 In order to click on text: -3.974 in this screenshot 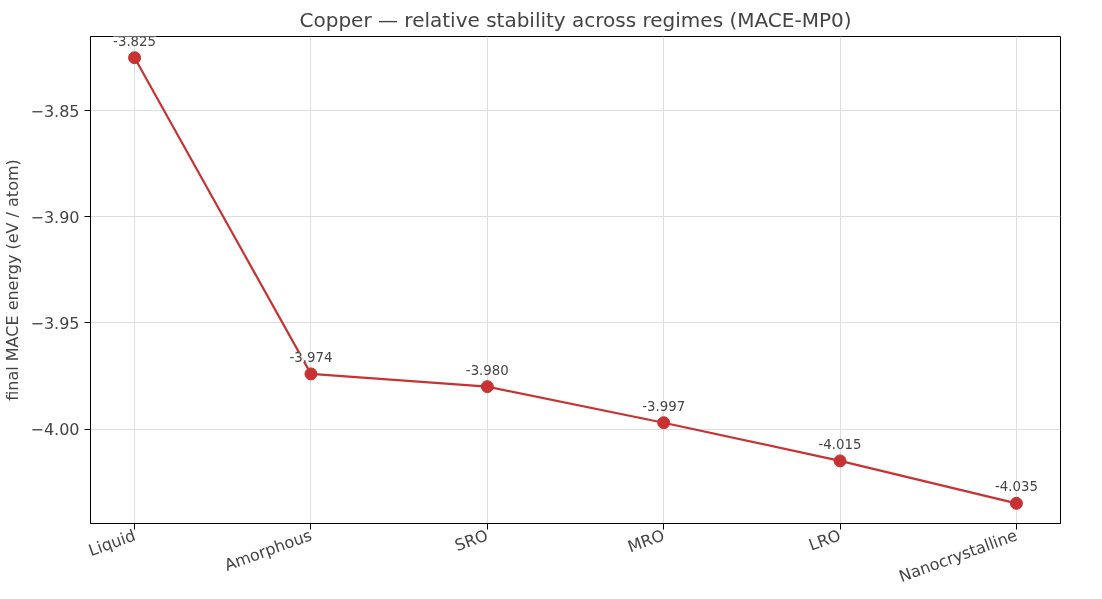, I will do `click(311, 357)`.